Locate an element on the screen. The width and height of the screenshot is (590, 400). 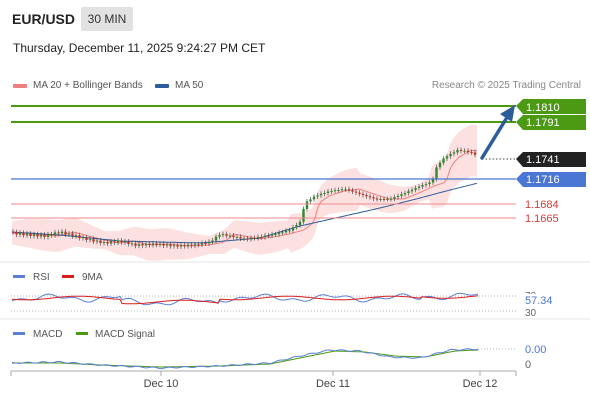
macd-signal-legend-label: MACD Signal is located at coordinates (125, 334).